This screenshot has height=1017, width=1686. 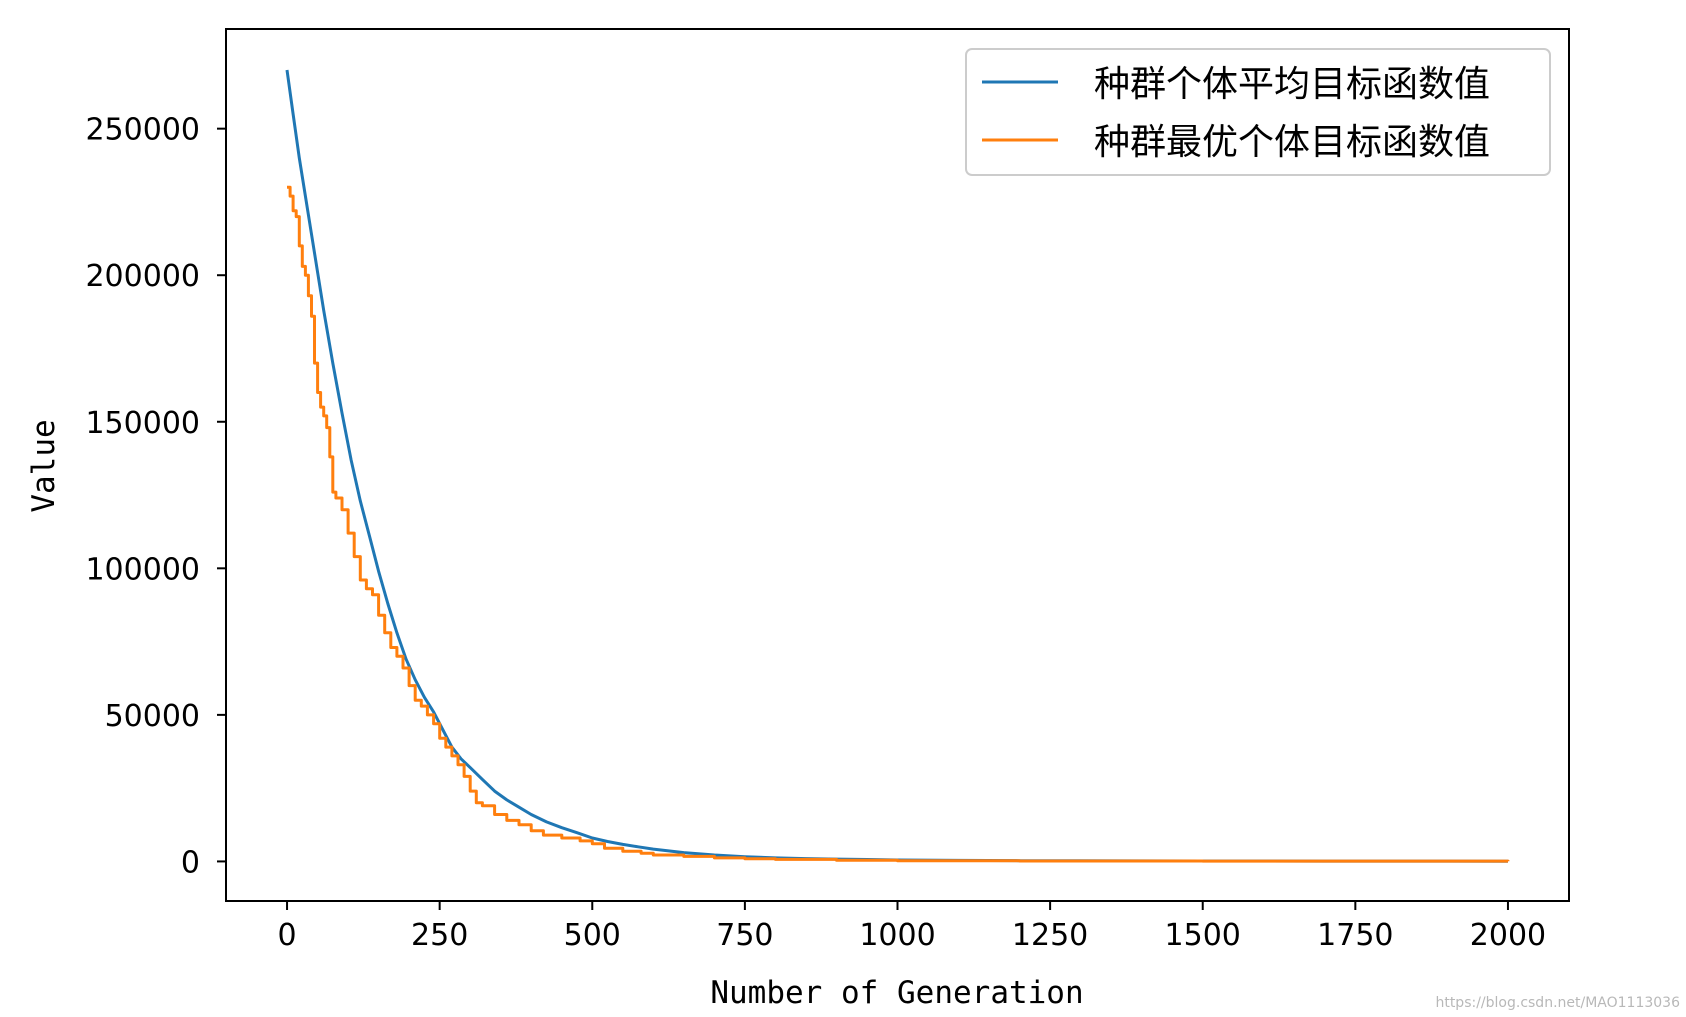 I want to click on x-tick-label: 2000, so click(x=1508, y=935).